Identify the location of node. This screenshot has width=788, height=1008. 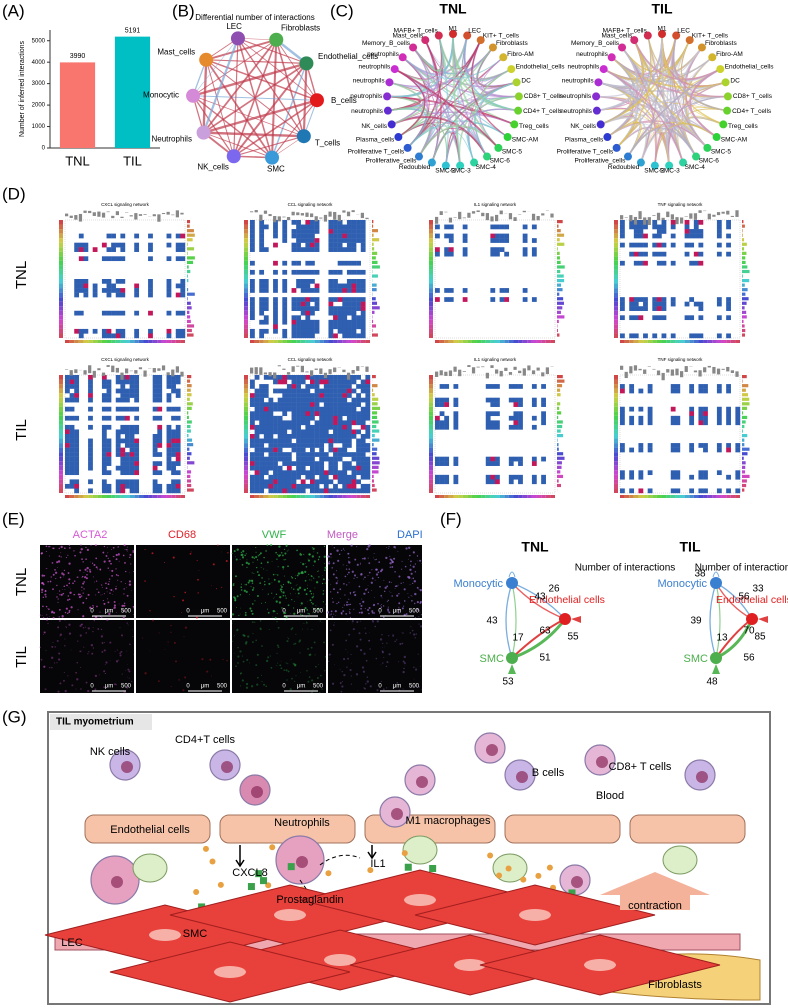
(413, 47).